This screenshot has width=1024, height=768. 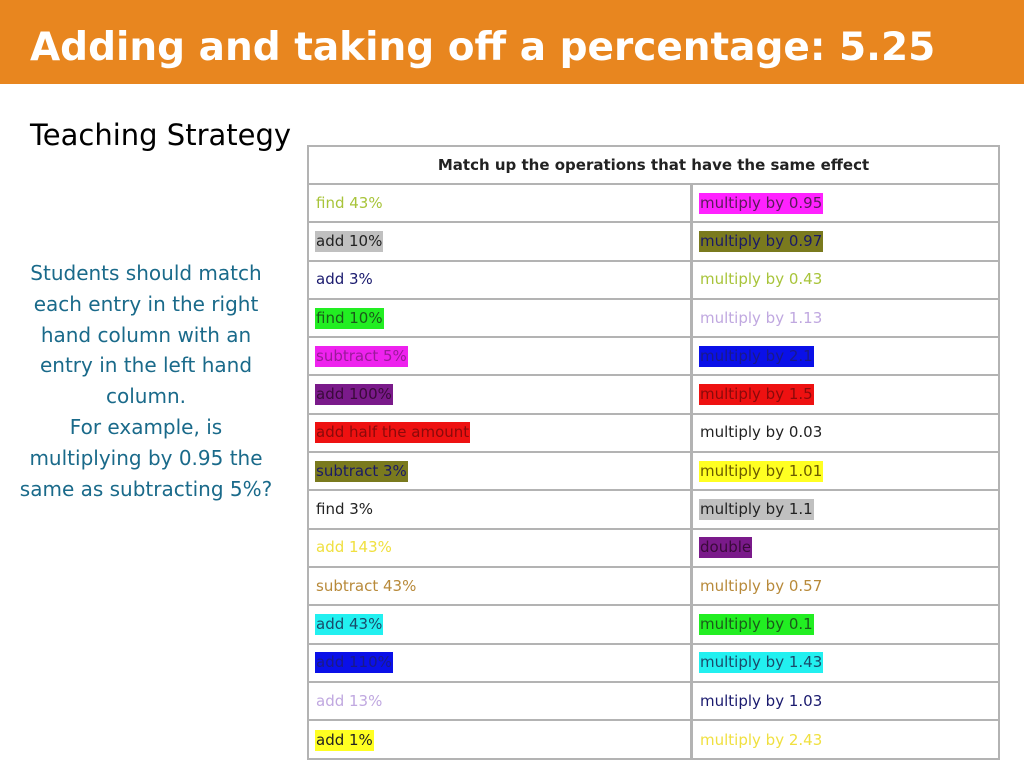 What do you see at coordinates (845, 318) in the screenshot?
I see `right-cell: multiply by 1.13` at bounding box center [845, 318].